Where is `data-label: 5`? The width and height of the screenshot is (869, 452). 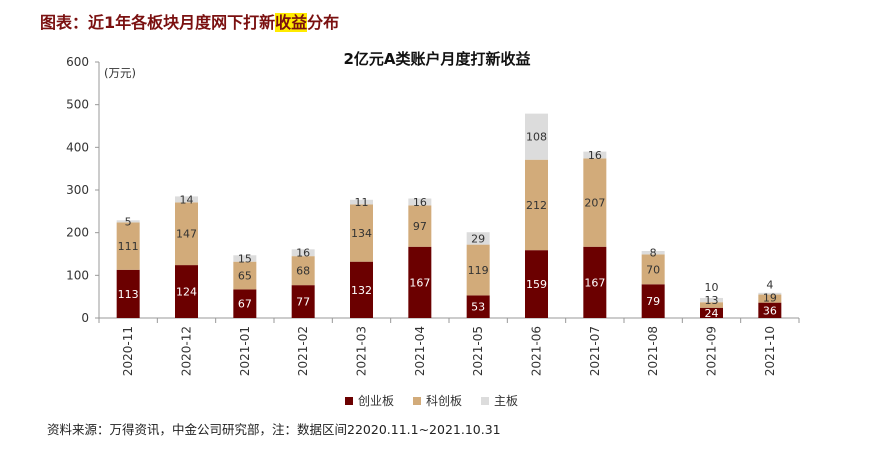
data-label: 5 is located at coordinates (128, 221).